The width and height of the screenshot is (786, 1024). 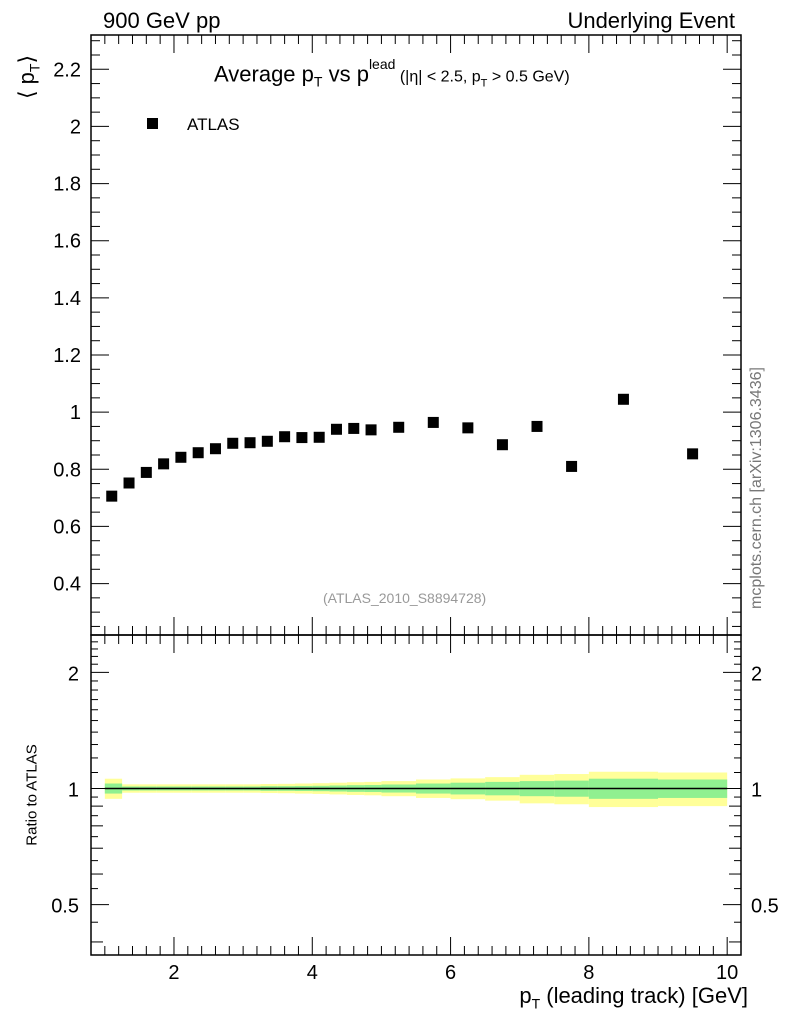 What do you see at coordinates (73, 674) in the screenshot?
I see `ratio-y-tick-label-left: 2` at bounding box center [73, 674].